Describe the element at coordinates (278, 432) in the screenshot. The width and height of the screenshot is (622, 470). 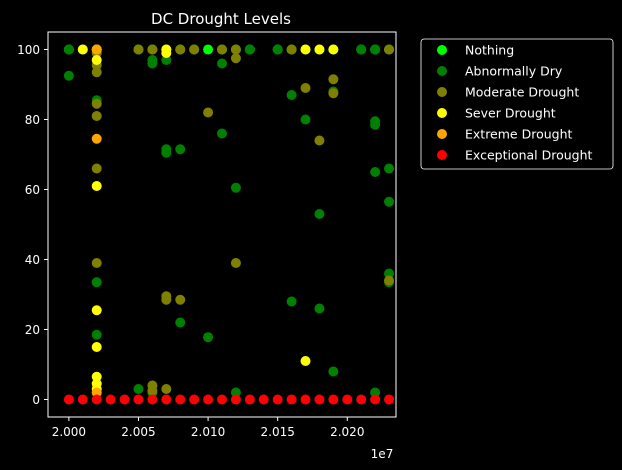
I see `x-tick-label-3: 2.015` at that location.